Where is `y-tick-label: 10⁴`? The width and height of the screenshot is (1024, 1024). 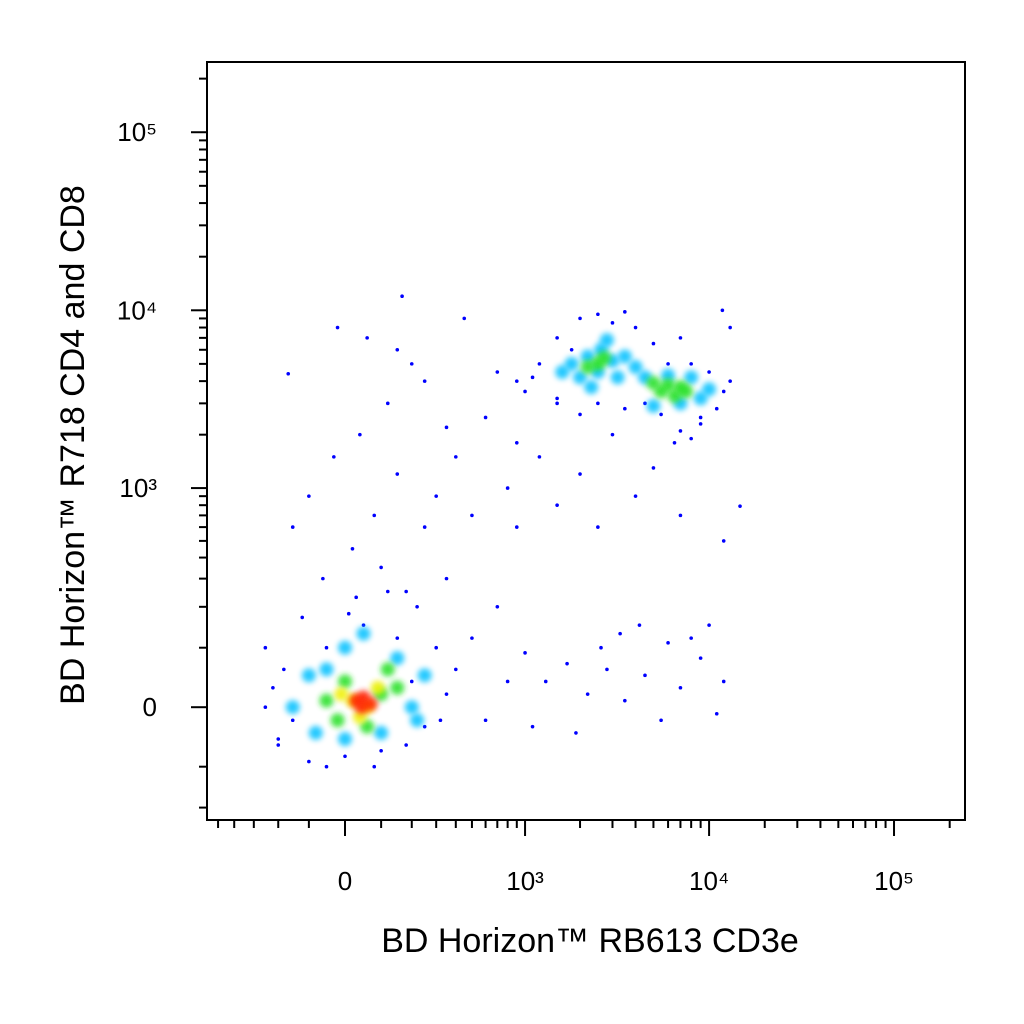 y-tick-label: 10⁴ is located at coordinates (137, 310).